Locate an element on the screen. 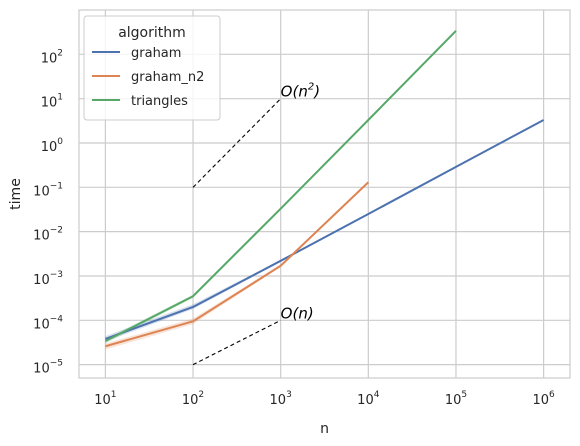 The image size is (580, 446). x-tick-labels: 10¹ 10² 10³ 10⁴ 10⁵ 10⁶ is located at coordinates (324, 399).